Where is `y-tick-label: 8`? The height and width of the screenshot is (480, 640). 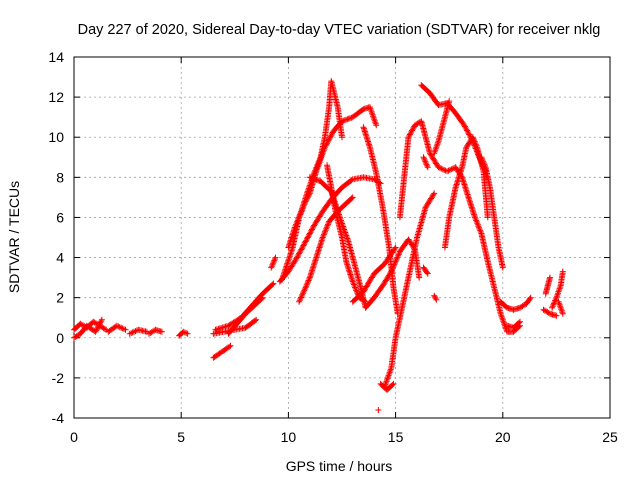
y-tick-label: 8 is located at coordinates (60, 177).